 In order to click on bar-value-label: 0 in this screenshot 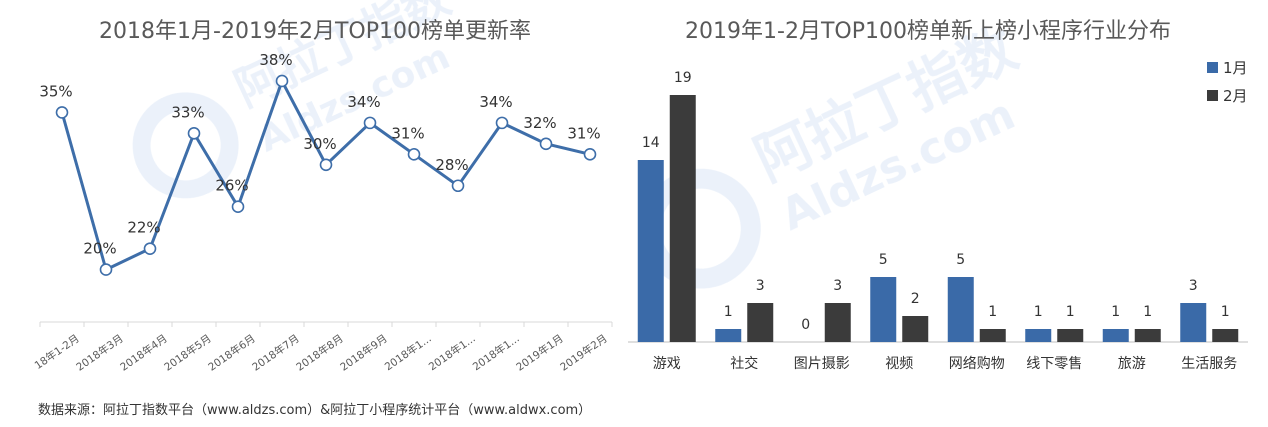, I will do `click(805, 325)`.